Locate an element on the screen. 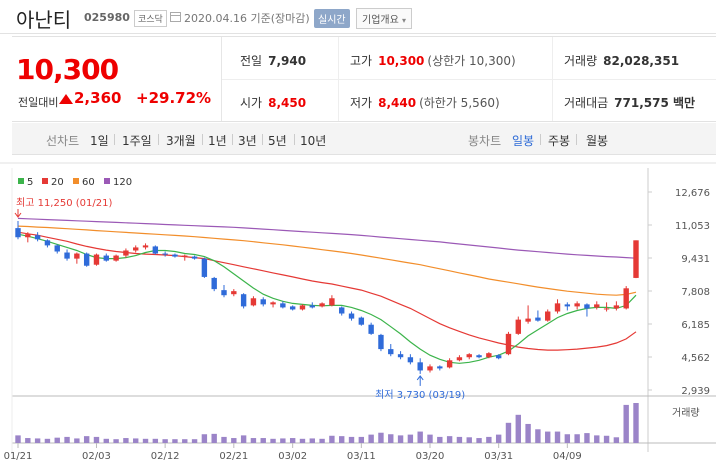 This screenshot has width=716, height=467. market-badge: 코스닥 is located at coordinates (150, 18).